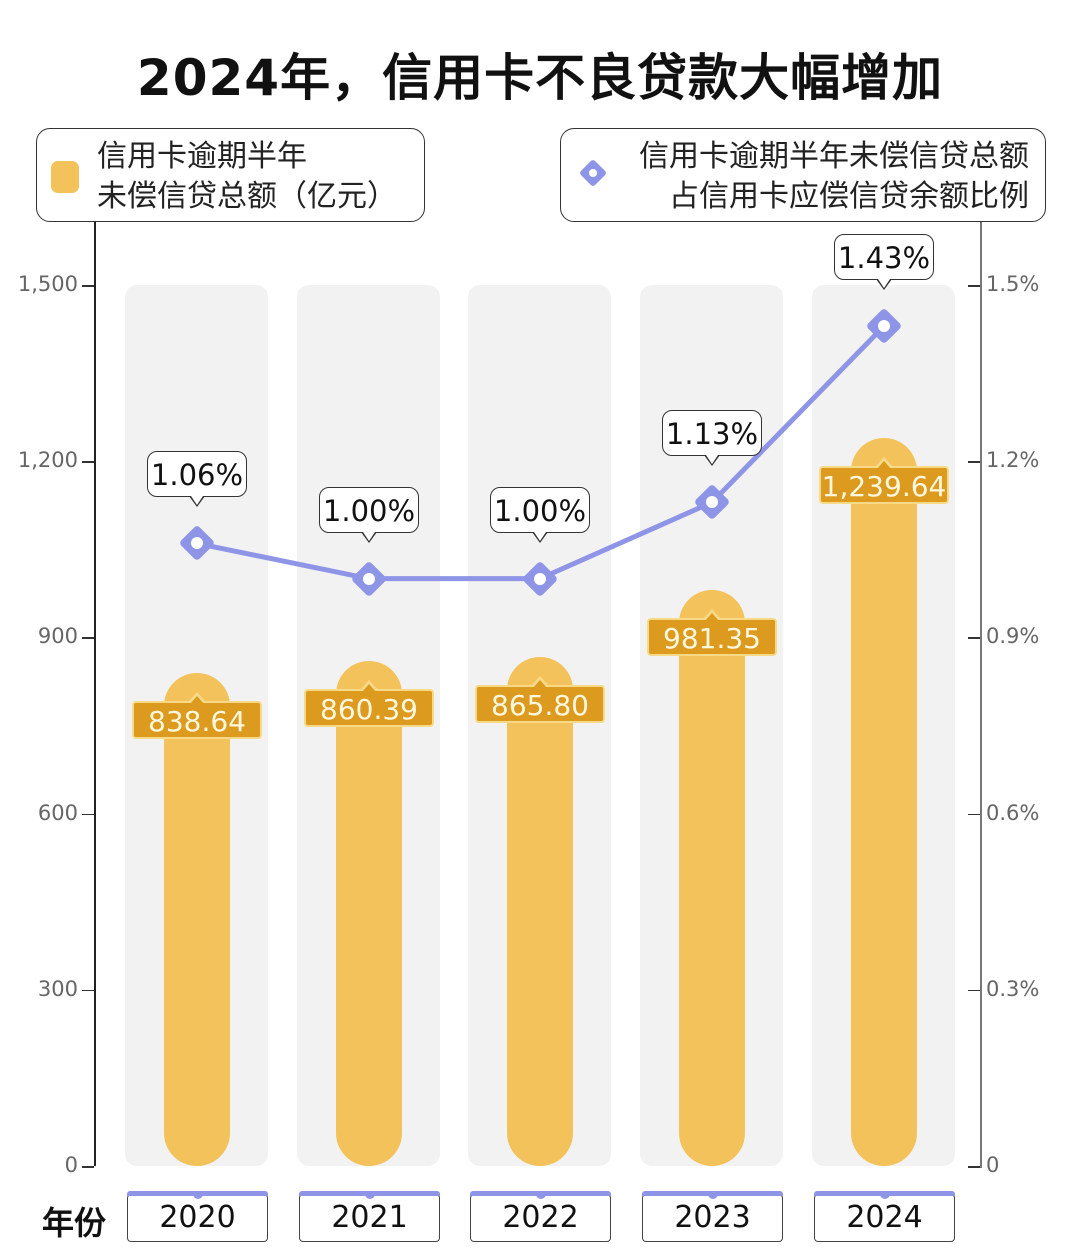 Image resolution: width=1080 pixels, height=1252 pixels. What do you see at coordinates (803, 175) in the screenshot?
I see `legend-line-series: 信用卡逾期半年未偿信贷总额 占信用卡应偿信贷余额比例` at bounding box center [803, 175].